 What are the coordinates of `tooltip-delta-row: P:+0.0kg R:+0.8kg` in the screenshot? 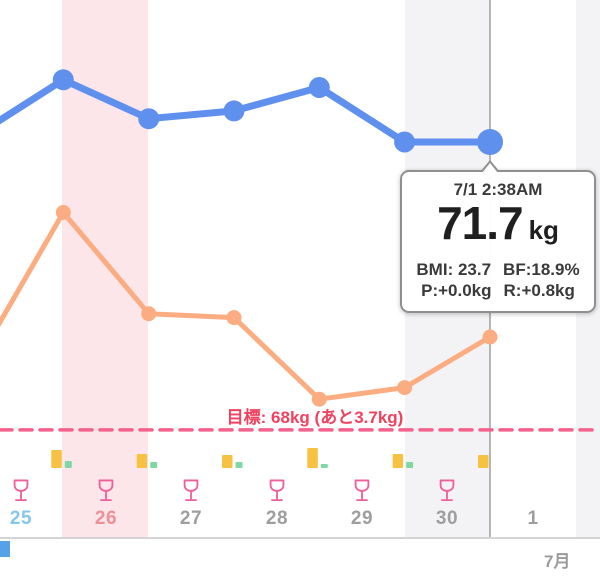 It's located at (498, 290).